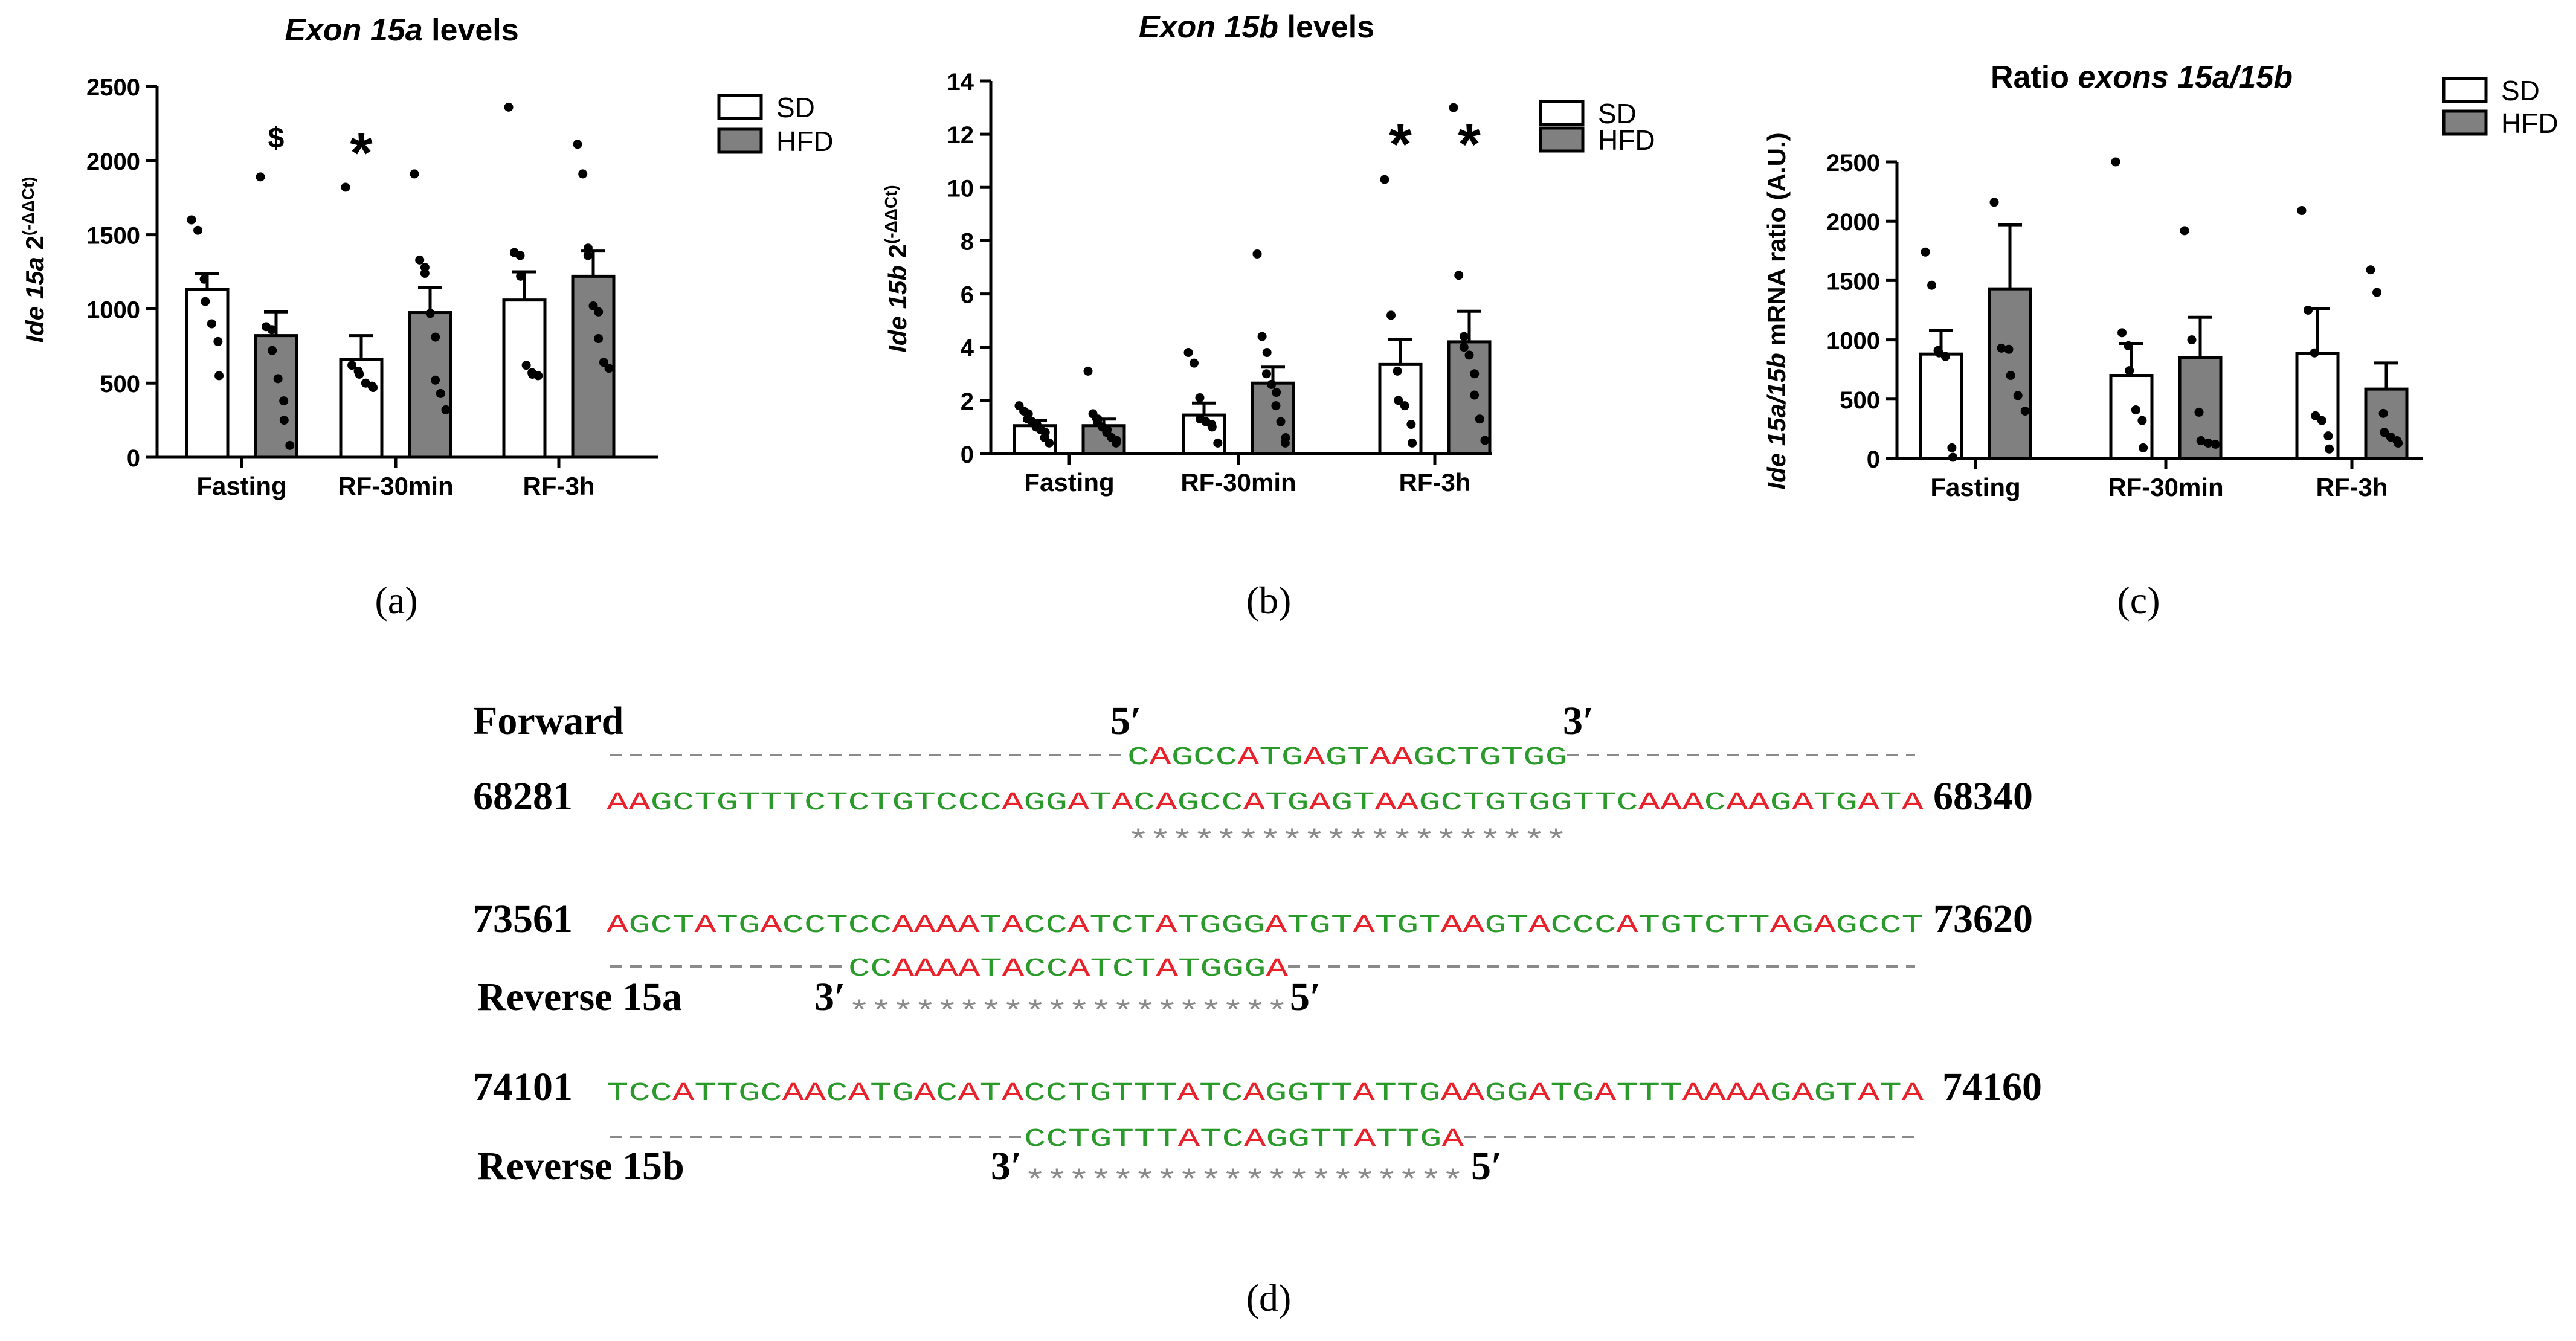 Image resolution: width=2576 pixels, height=1341 pixels. Describe the element at coordinates (523, 796) in the screenshot. I see `forward-start: 68281` at that location.